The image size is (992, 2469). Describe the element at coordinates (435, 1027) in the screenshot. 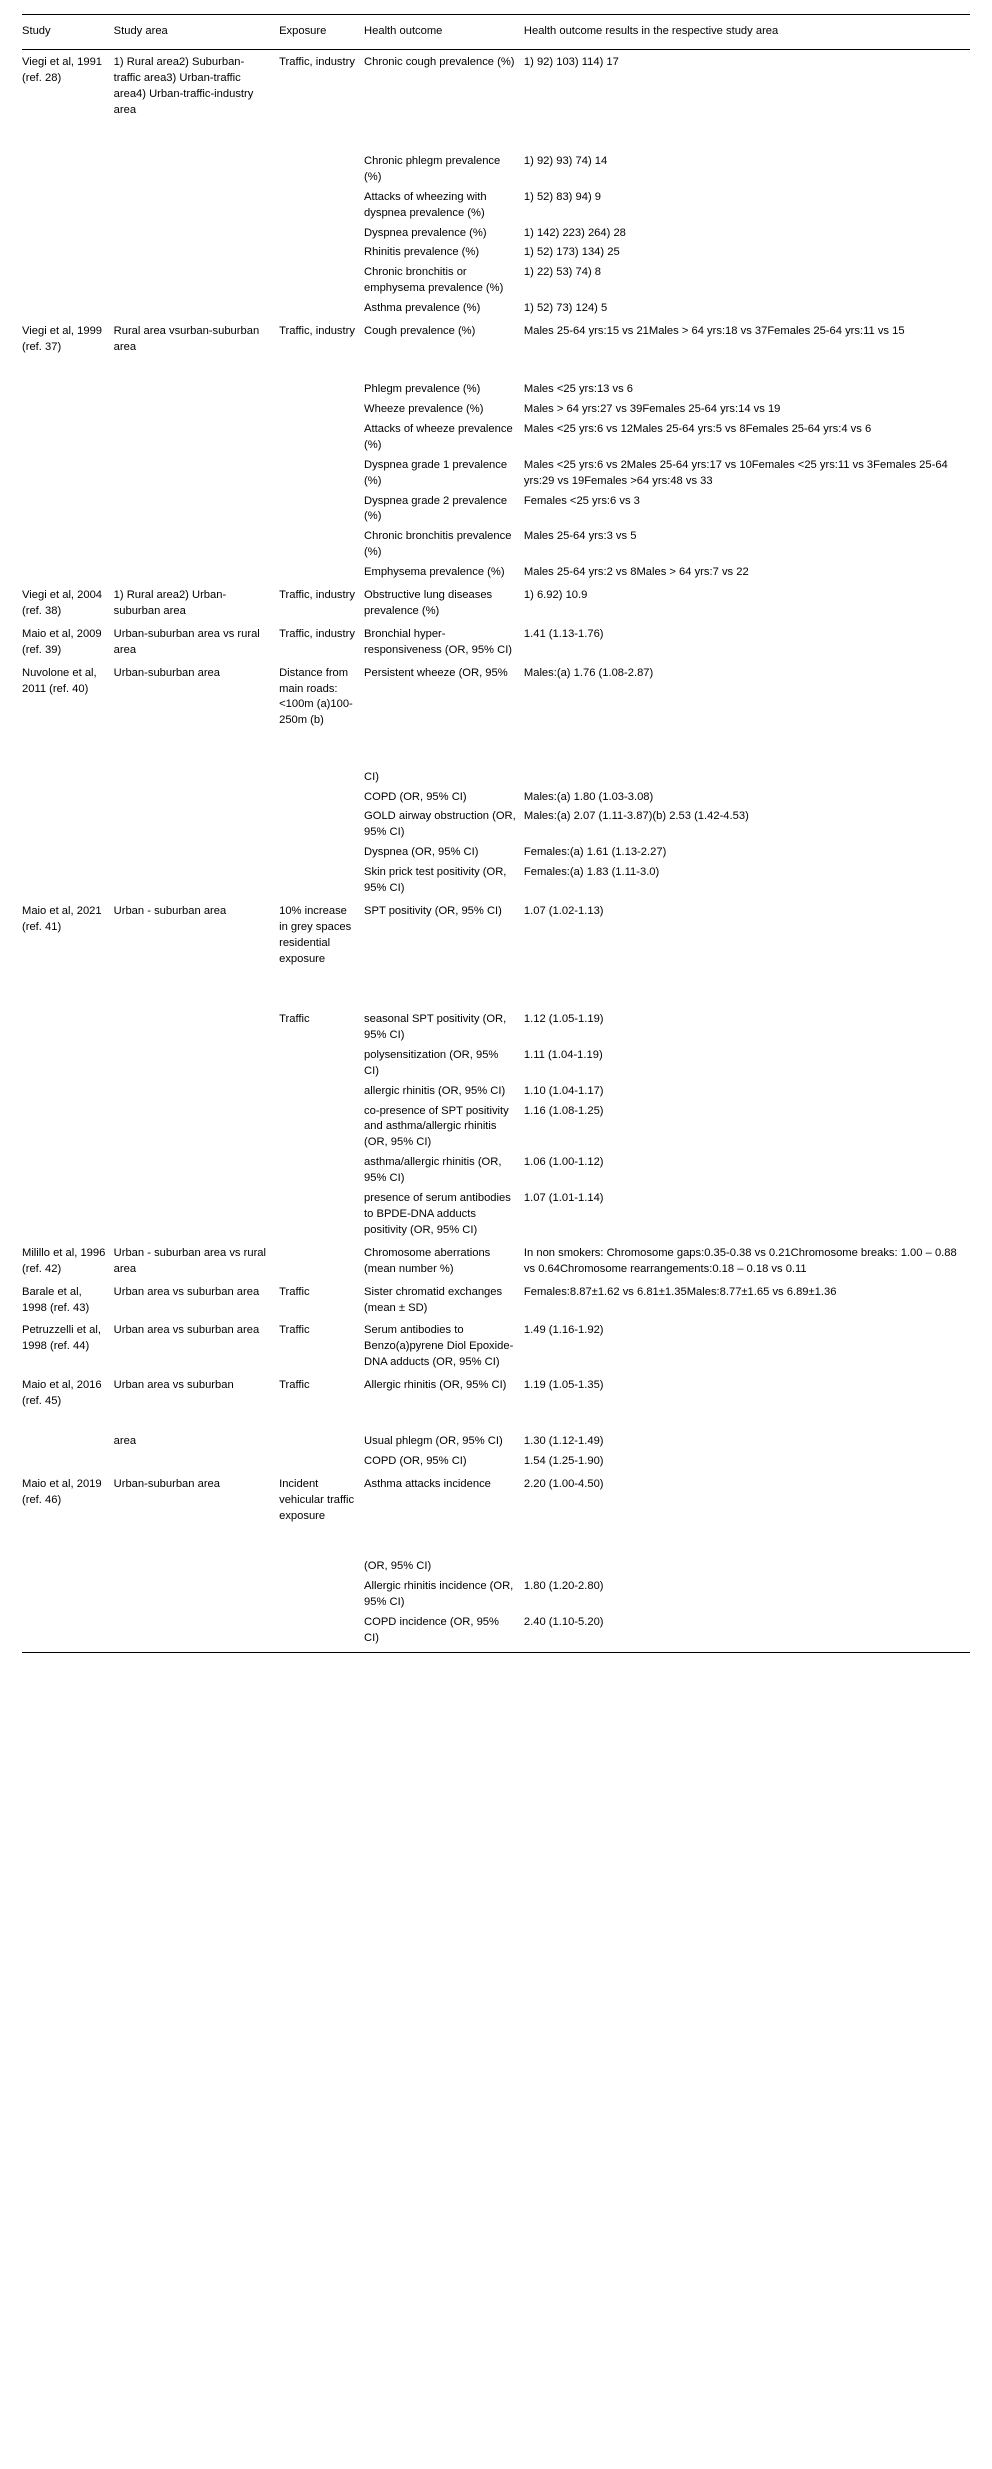

I see `cell-health-outcome: seasonal SPT positivity (OR, 95% CI)` at that location.